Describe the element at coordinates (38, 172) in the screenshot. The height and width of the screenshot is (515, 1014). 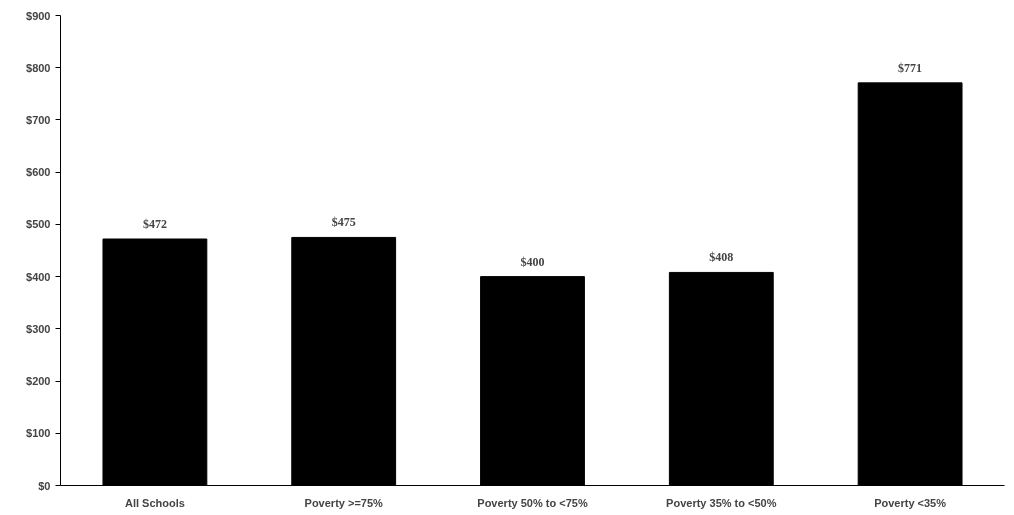
I see `y-tick-label: $600` at that location.